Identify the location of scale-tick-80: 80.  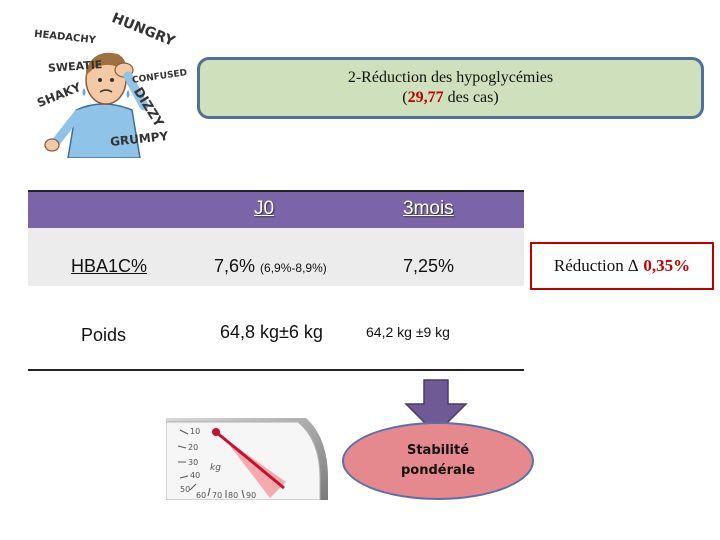
(233, 495).